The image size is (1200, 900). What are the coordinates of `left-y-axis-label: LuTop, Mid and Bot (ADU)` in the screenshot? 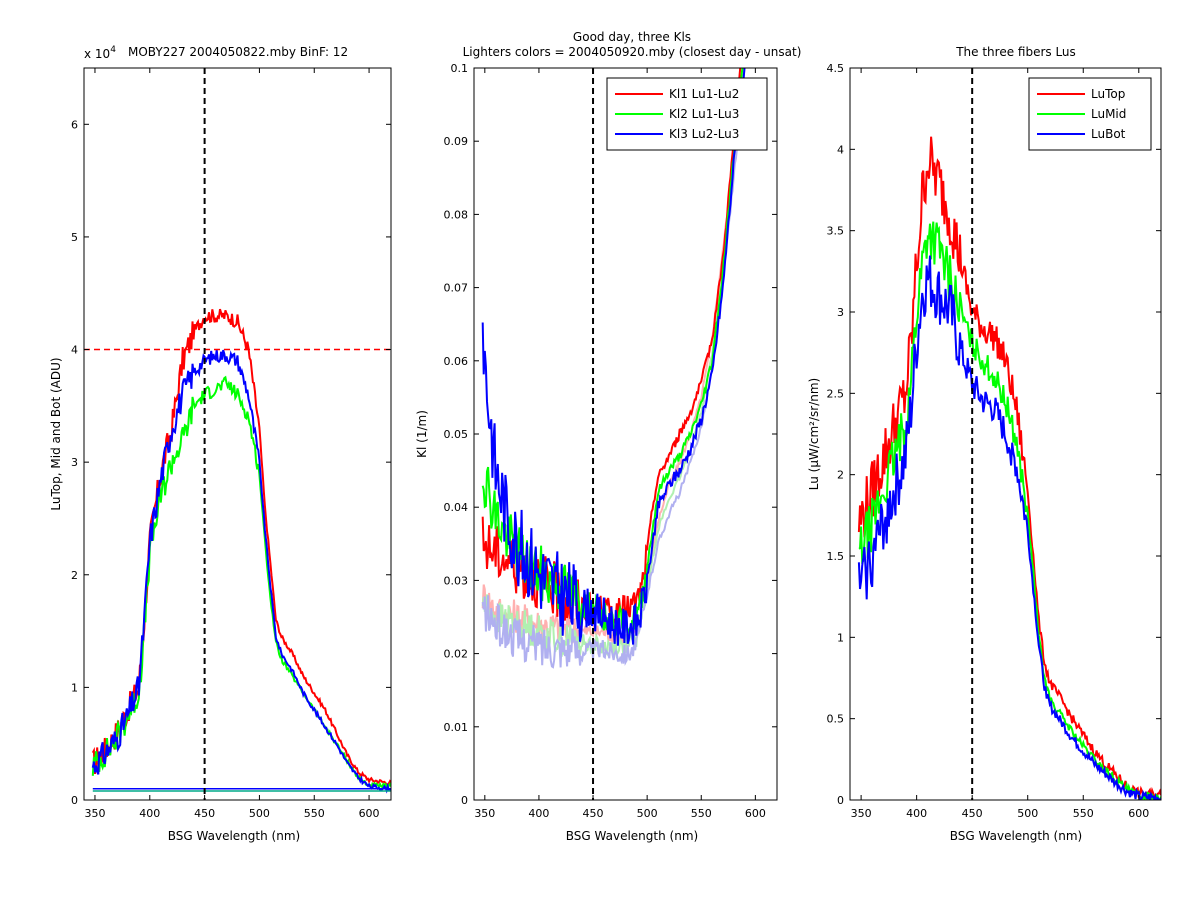 It's located at (56, 433).